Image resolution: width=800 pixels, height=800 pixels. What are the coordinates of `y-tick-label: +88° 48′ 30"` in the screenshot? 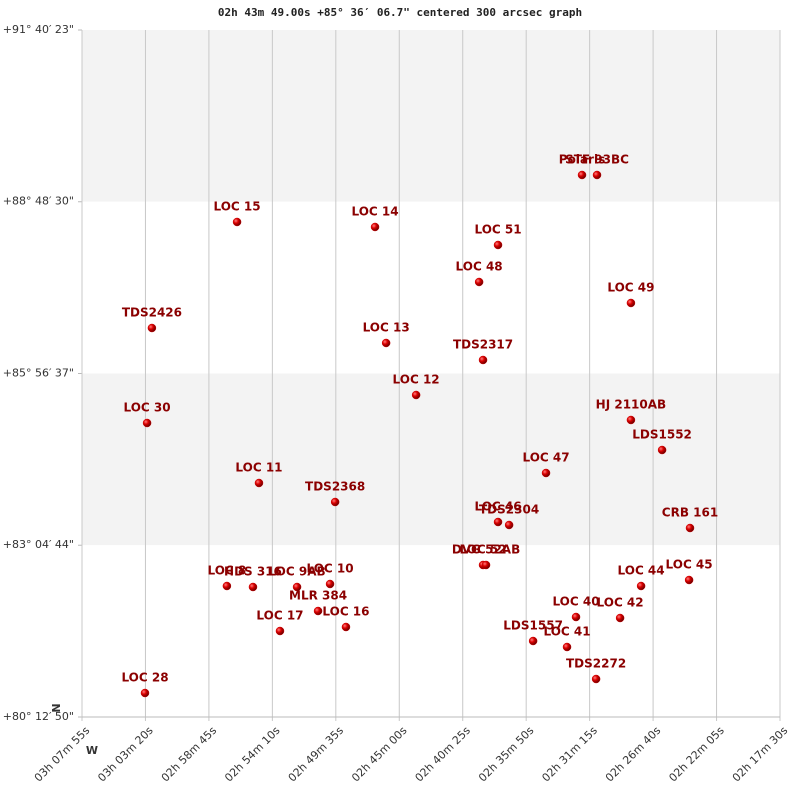 It's located at (38, 201).